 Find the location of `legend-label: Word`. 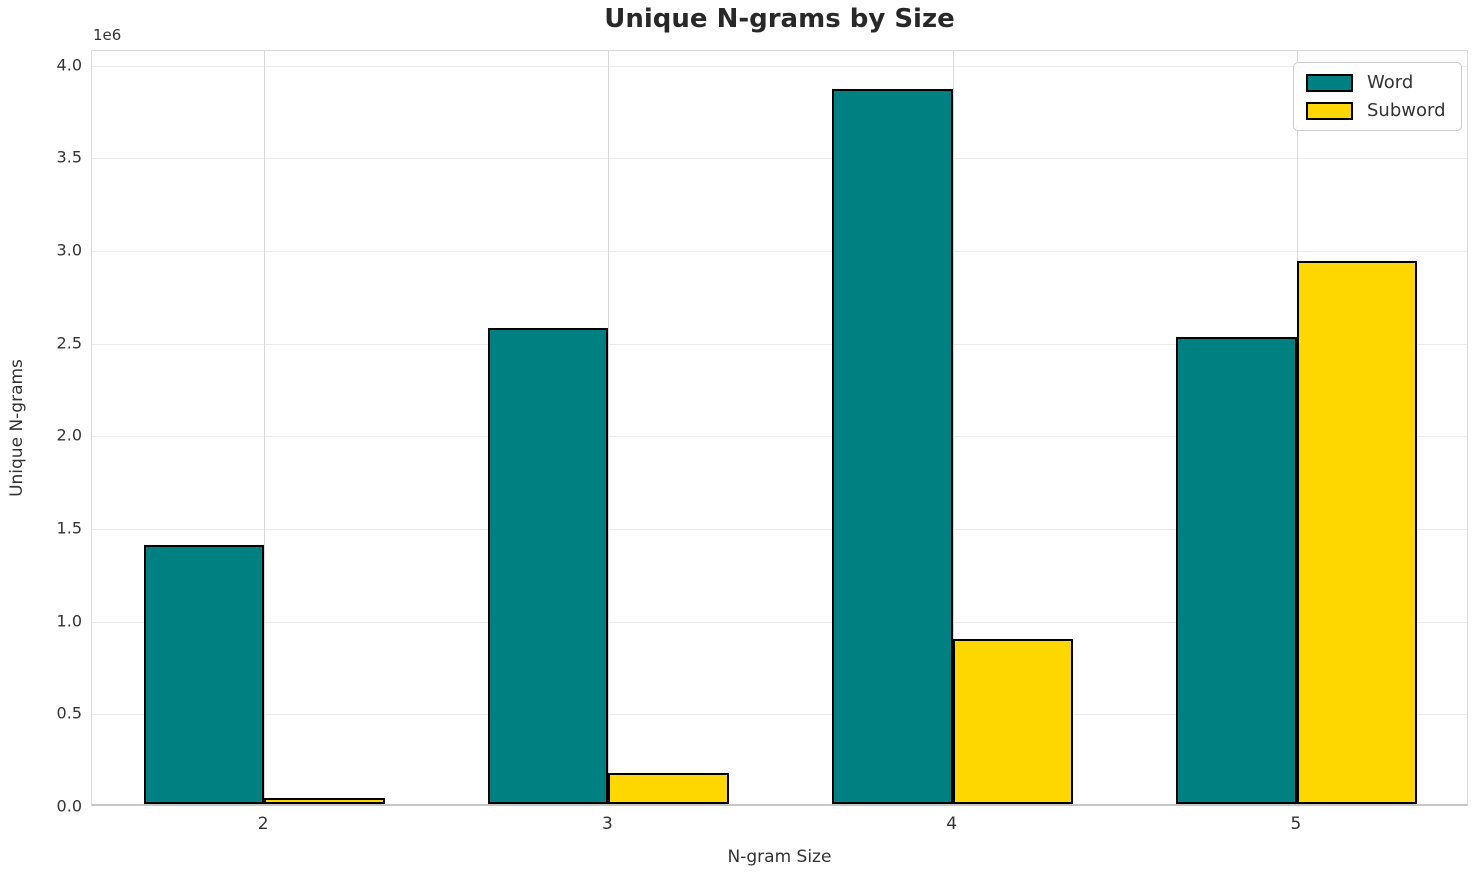

legend-label: Word is located at coordinates (1390, 82).